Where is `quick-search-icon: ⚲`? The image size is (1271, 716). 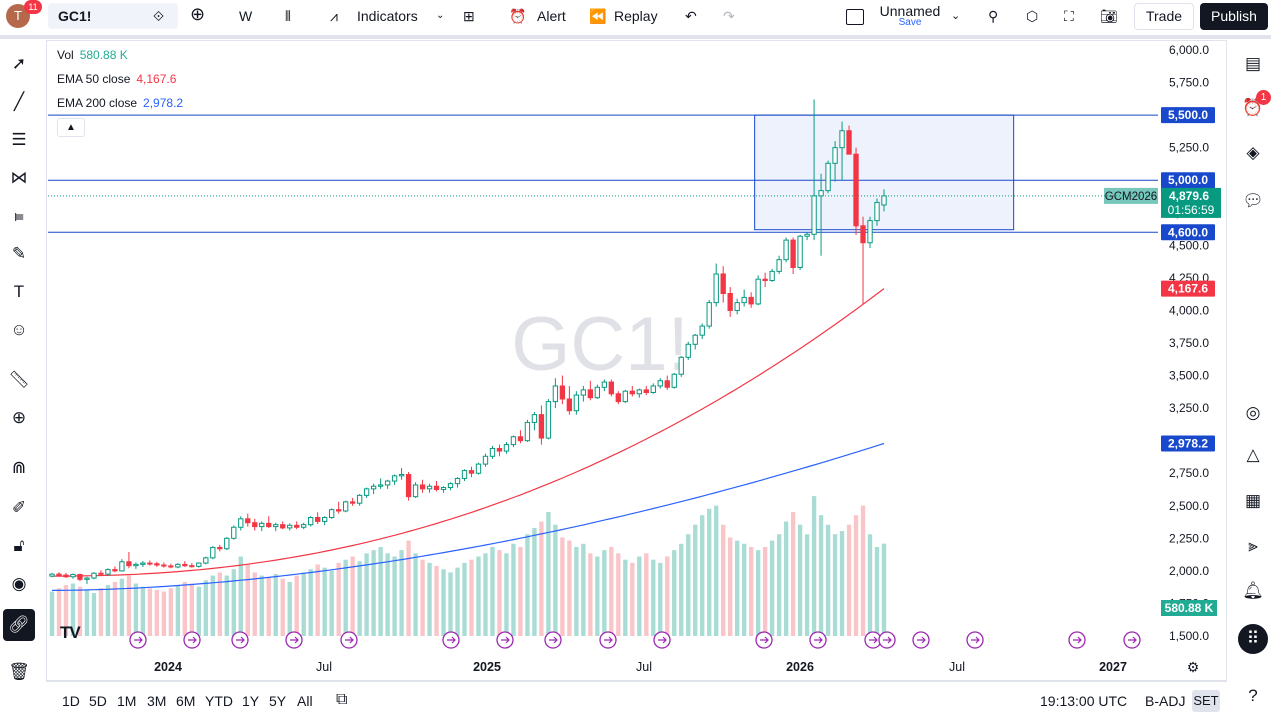
quick-search-icon: ⚲ is located at coordinates (993, 16).